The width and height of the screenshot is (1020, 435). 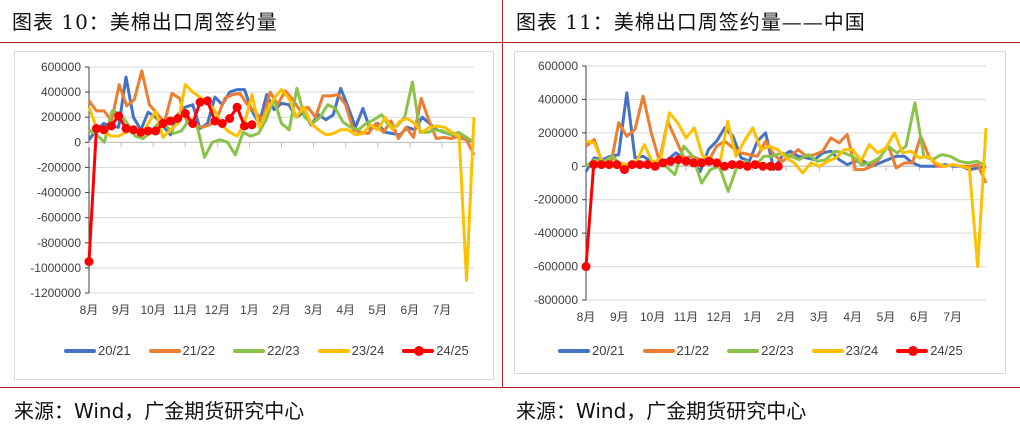 I want to click on bottom-divider, so click(x=510, y=387).